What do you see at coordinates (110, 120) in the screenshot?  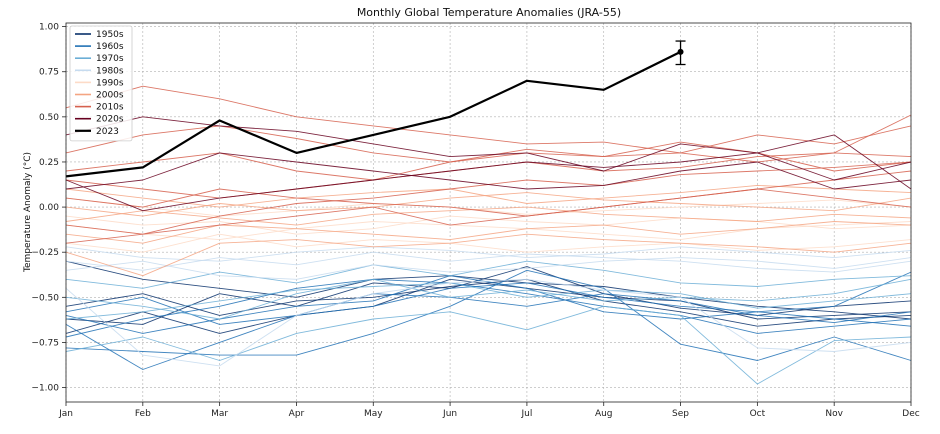 I see `legend-label: 2020s` at bounding box center [110, 120].